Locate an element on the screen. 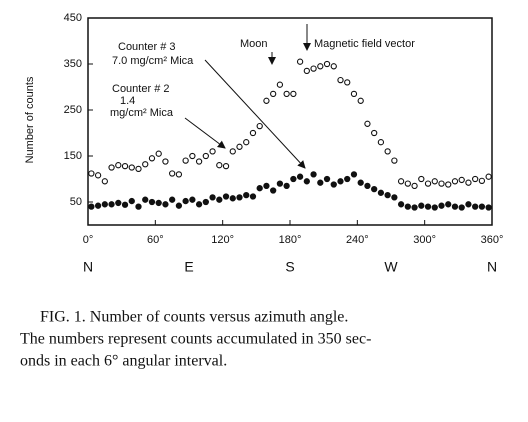  annotation: 1.4 is located at coordinates (127, 101).